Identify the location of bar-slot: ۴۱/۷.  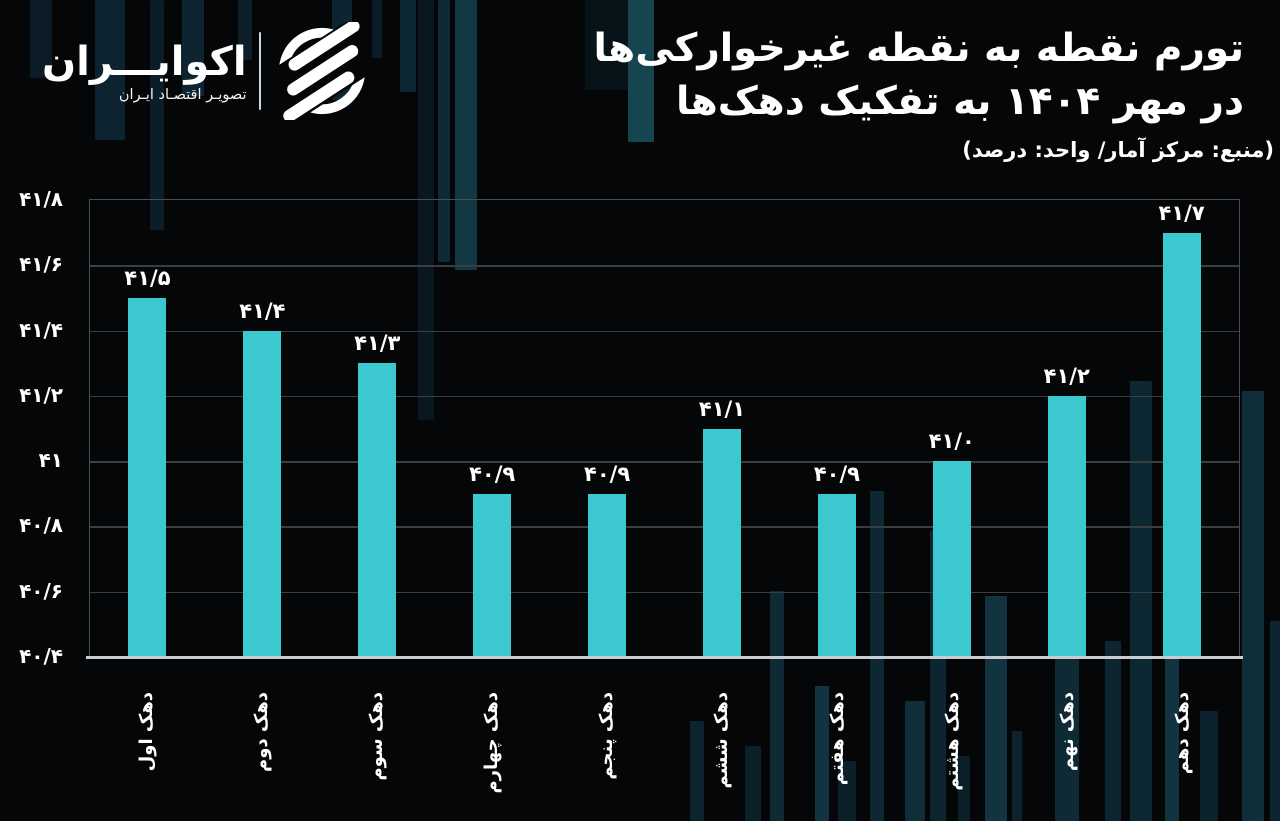
(1181, 428).